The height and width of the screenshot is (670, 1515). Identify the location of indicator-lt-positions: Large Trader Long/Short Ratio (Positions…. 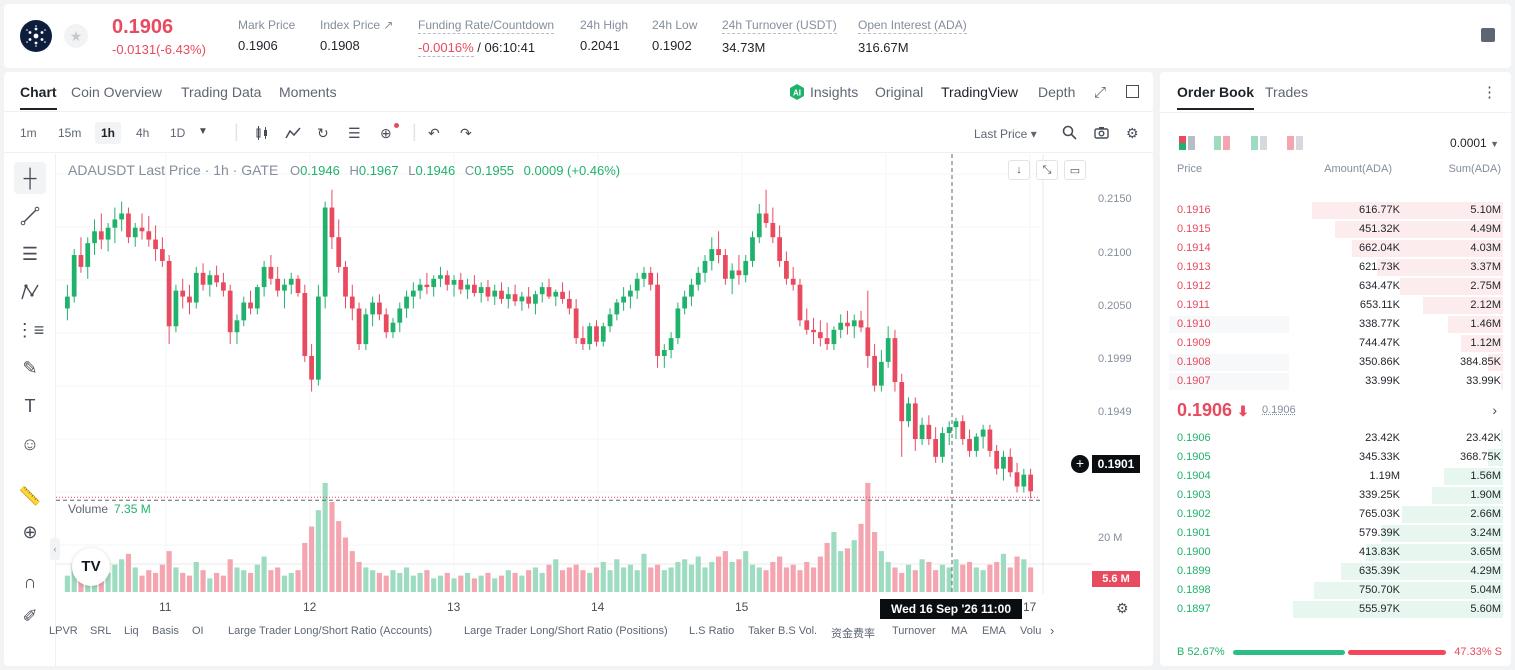
(566, 631).